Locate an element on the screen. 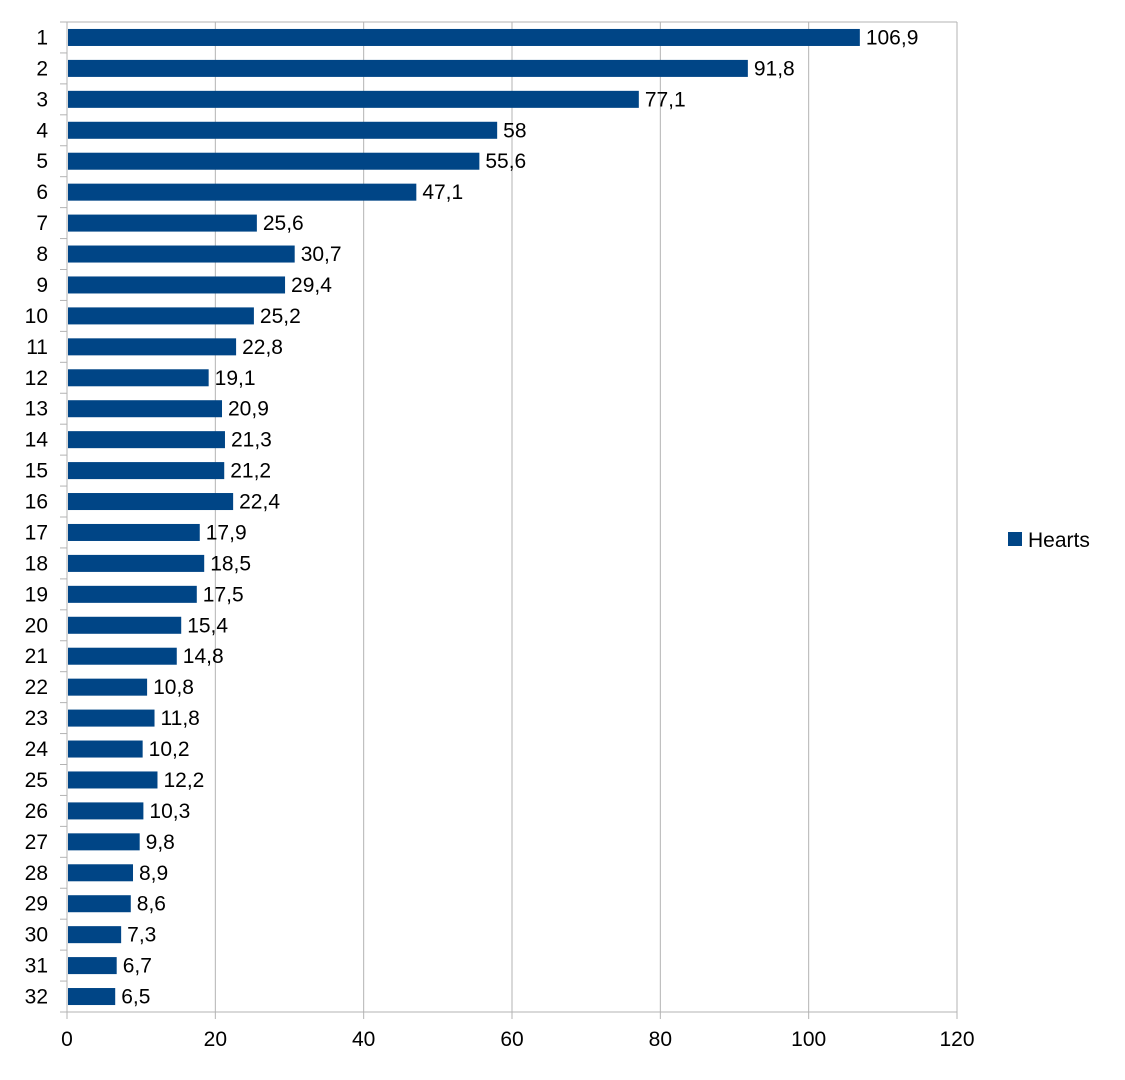 Image resolution: width=1125 pixels, height=1080 pixels. data-label: 55,6 is located at coordinates (505, 161).